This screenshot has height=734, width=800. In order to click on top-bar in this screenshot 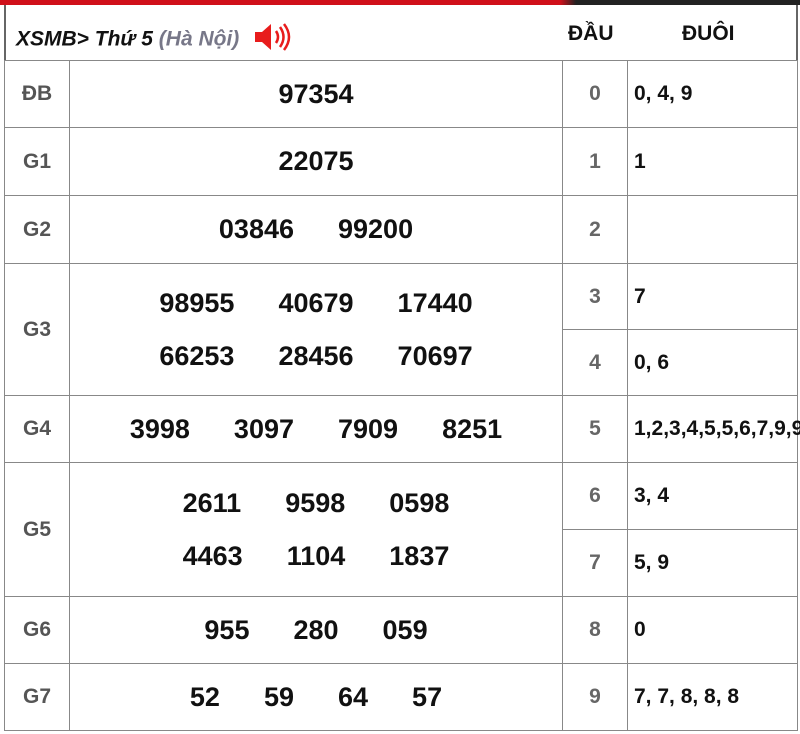, I will do `click(400, 2)`.